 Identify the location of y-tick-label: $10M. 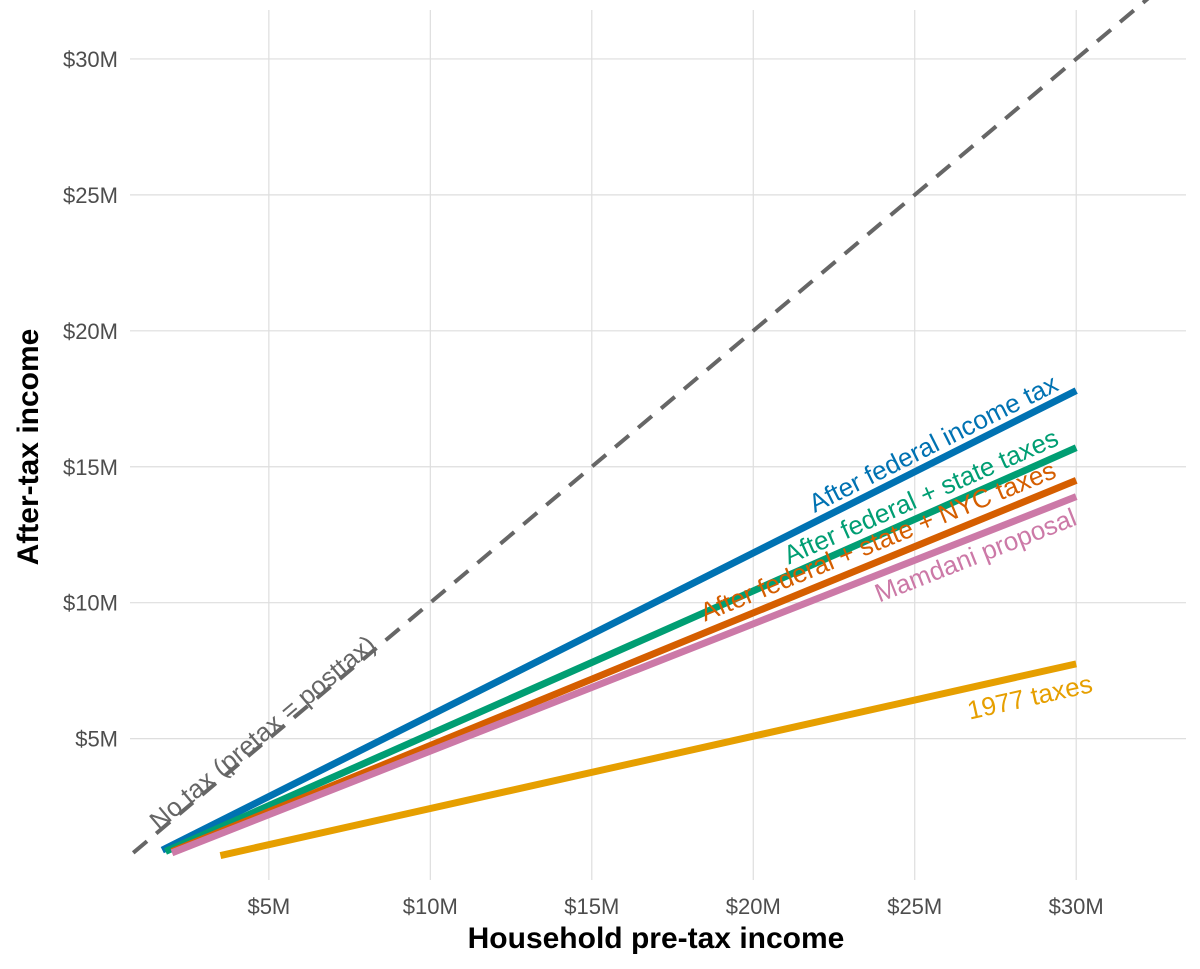
(90, 603).